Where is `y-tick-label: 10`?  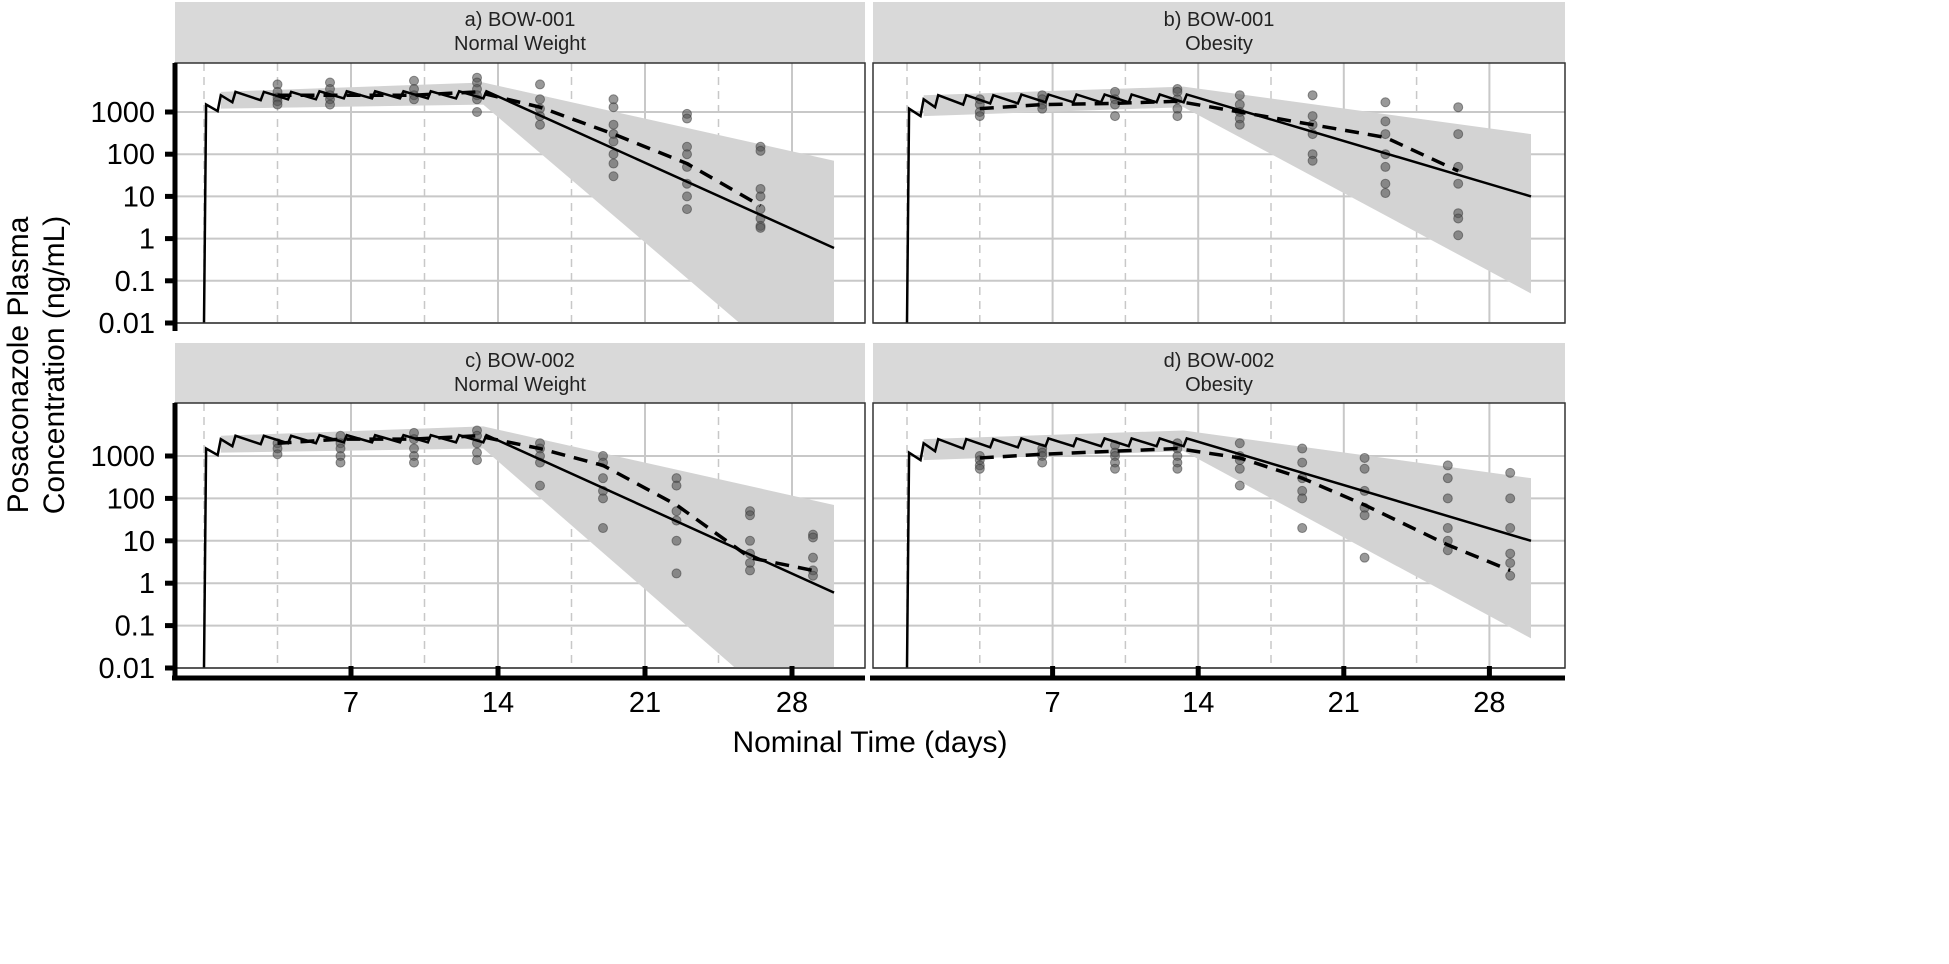
y-tick-label: 10 is located at coordinates (139, 197).